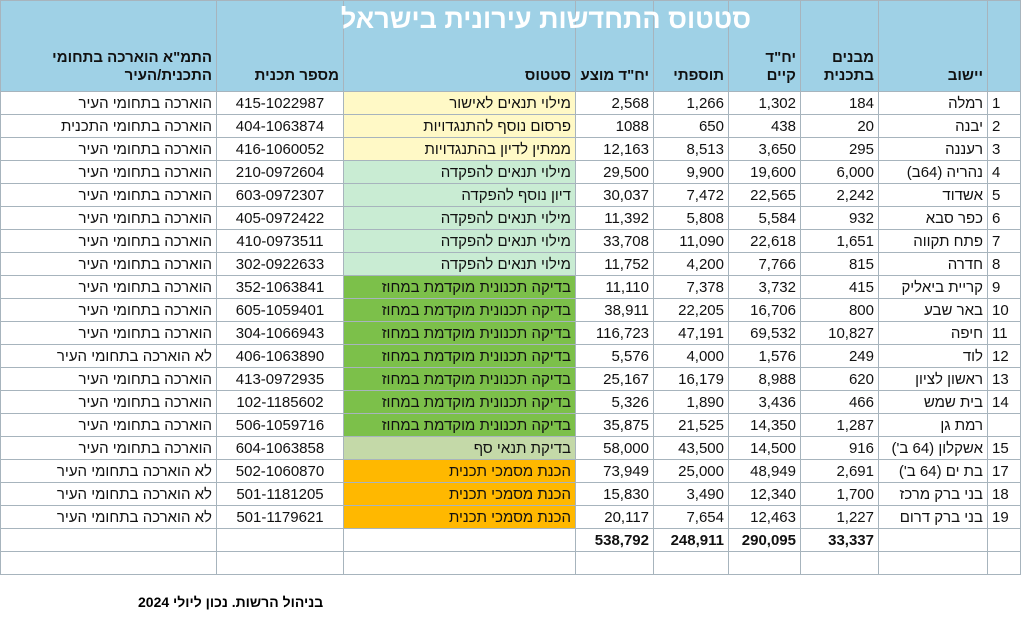  What do you see at coordinates (1004, 195) in the screenshot?
I see `row-number-cell: 5` at bounding box center [1004, 195].